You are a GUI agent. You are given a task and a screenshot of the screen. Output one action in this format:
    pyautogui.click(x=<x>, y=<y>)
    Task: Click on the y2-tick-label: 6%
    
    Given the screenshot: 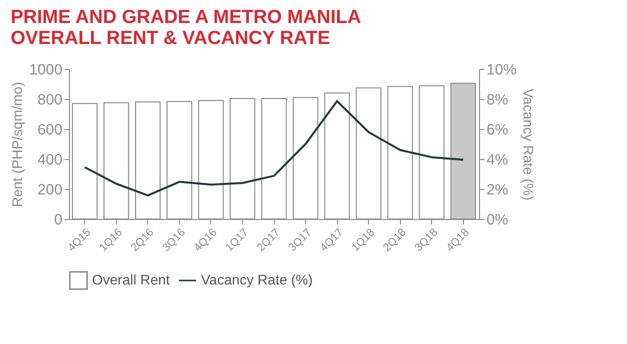 What is the action you would take?
    pyautogui.click(x=497, y=130)
    